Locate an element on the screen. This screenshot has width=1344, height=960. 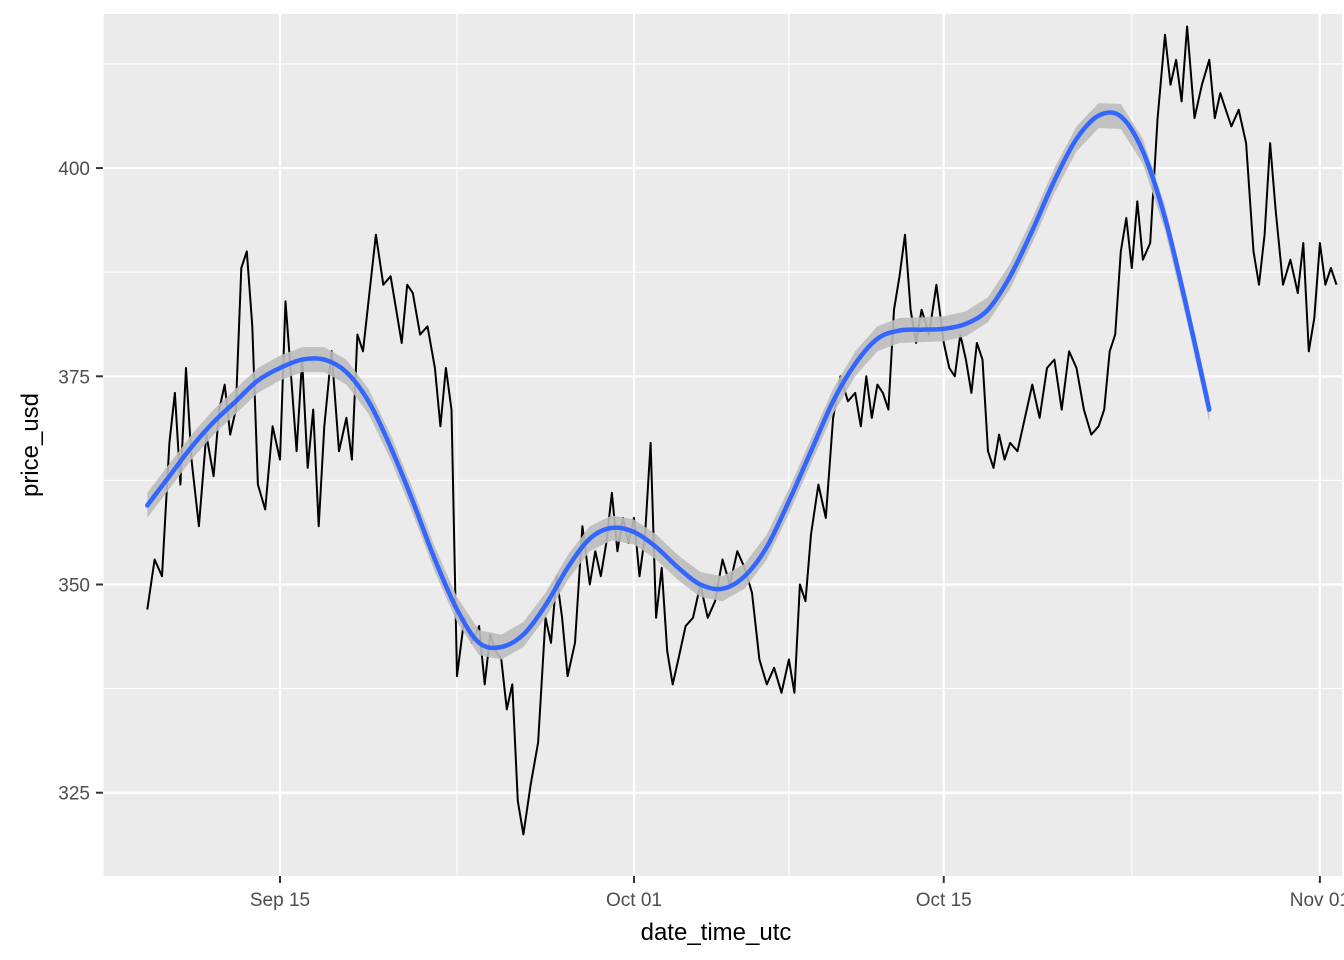
x-axis-title: date_time_utc is located at coordinates (716, 932).